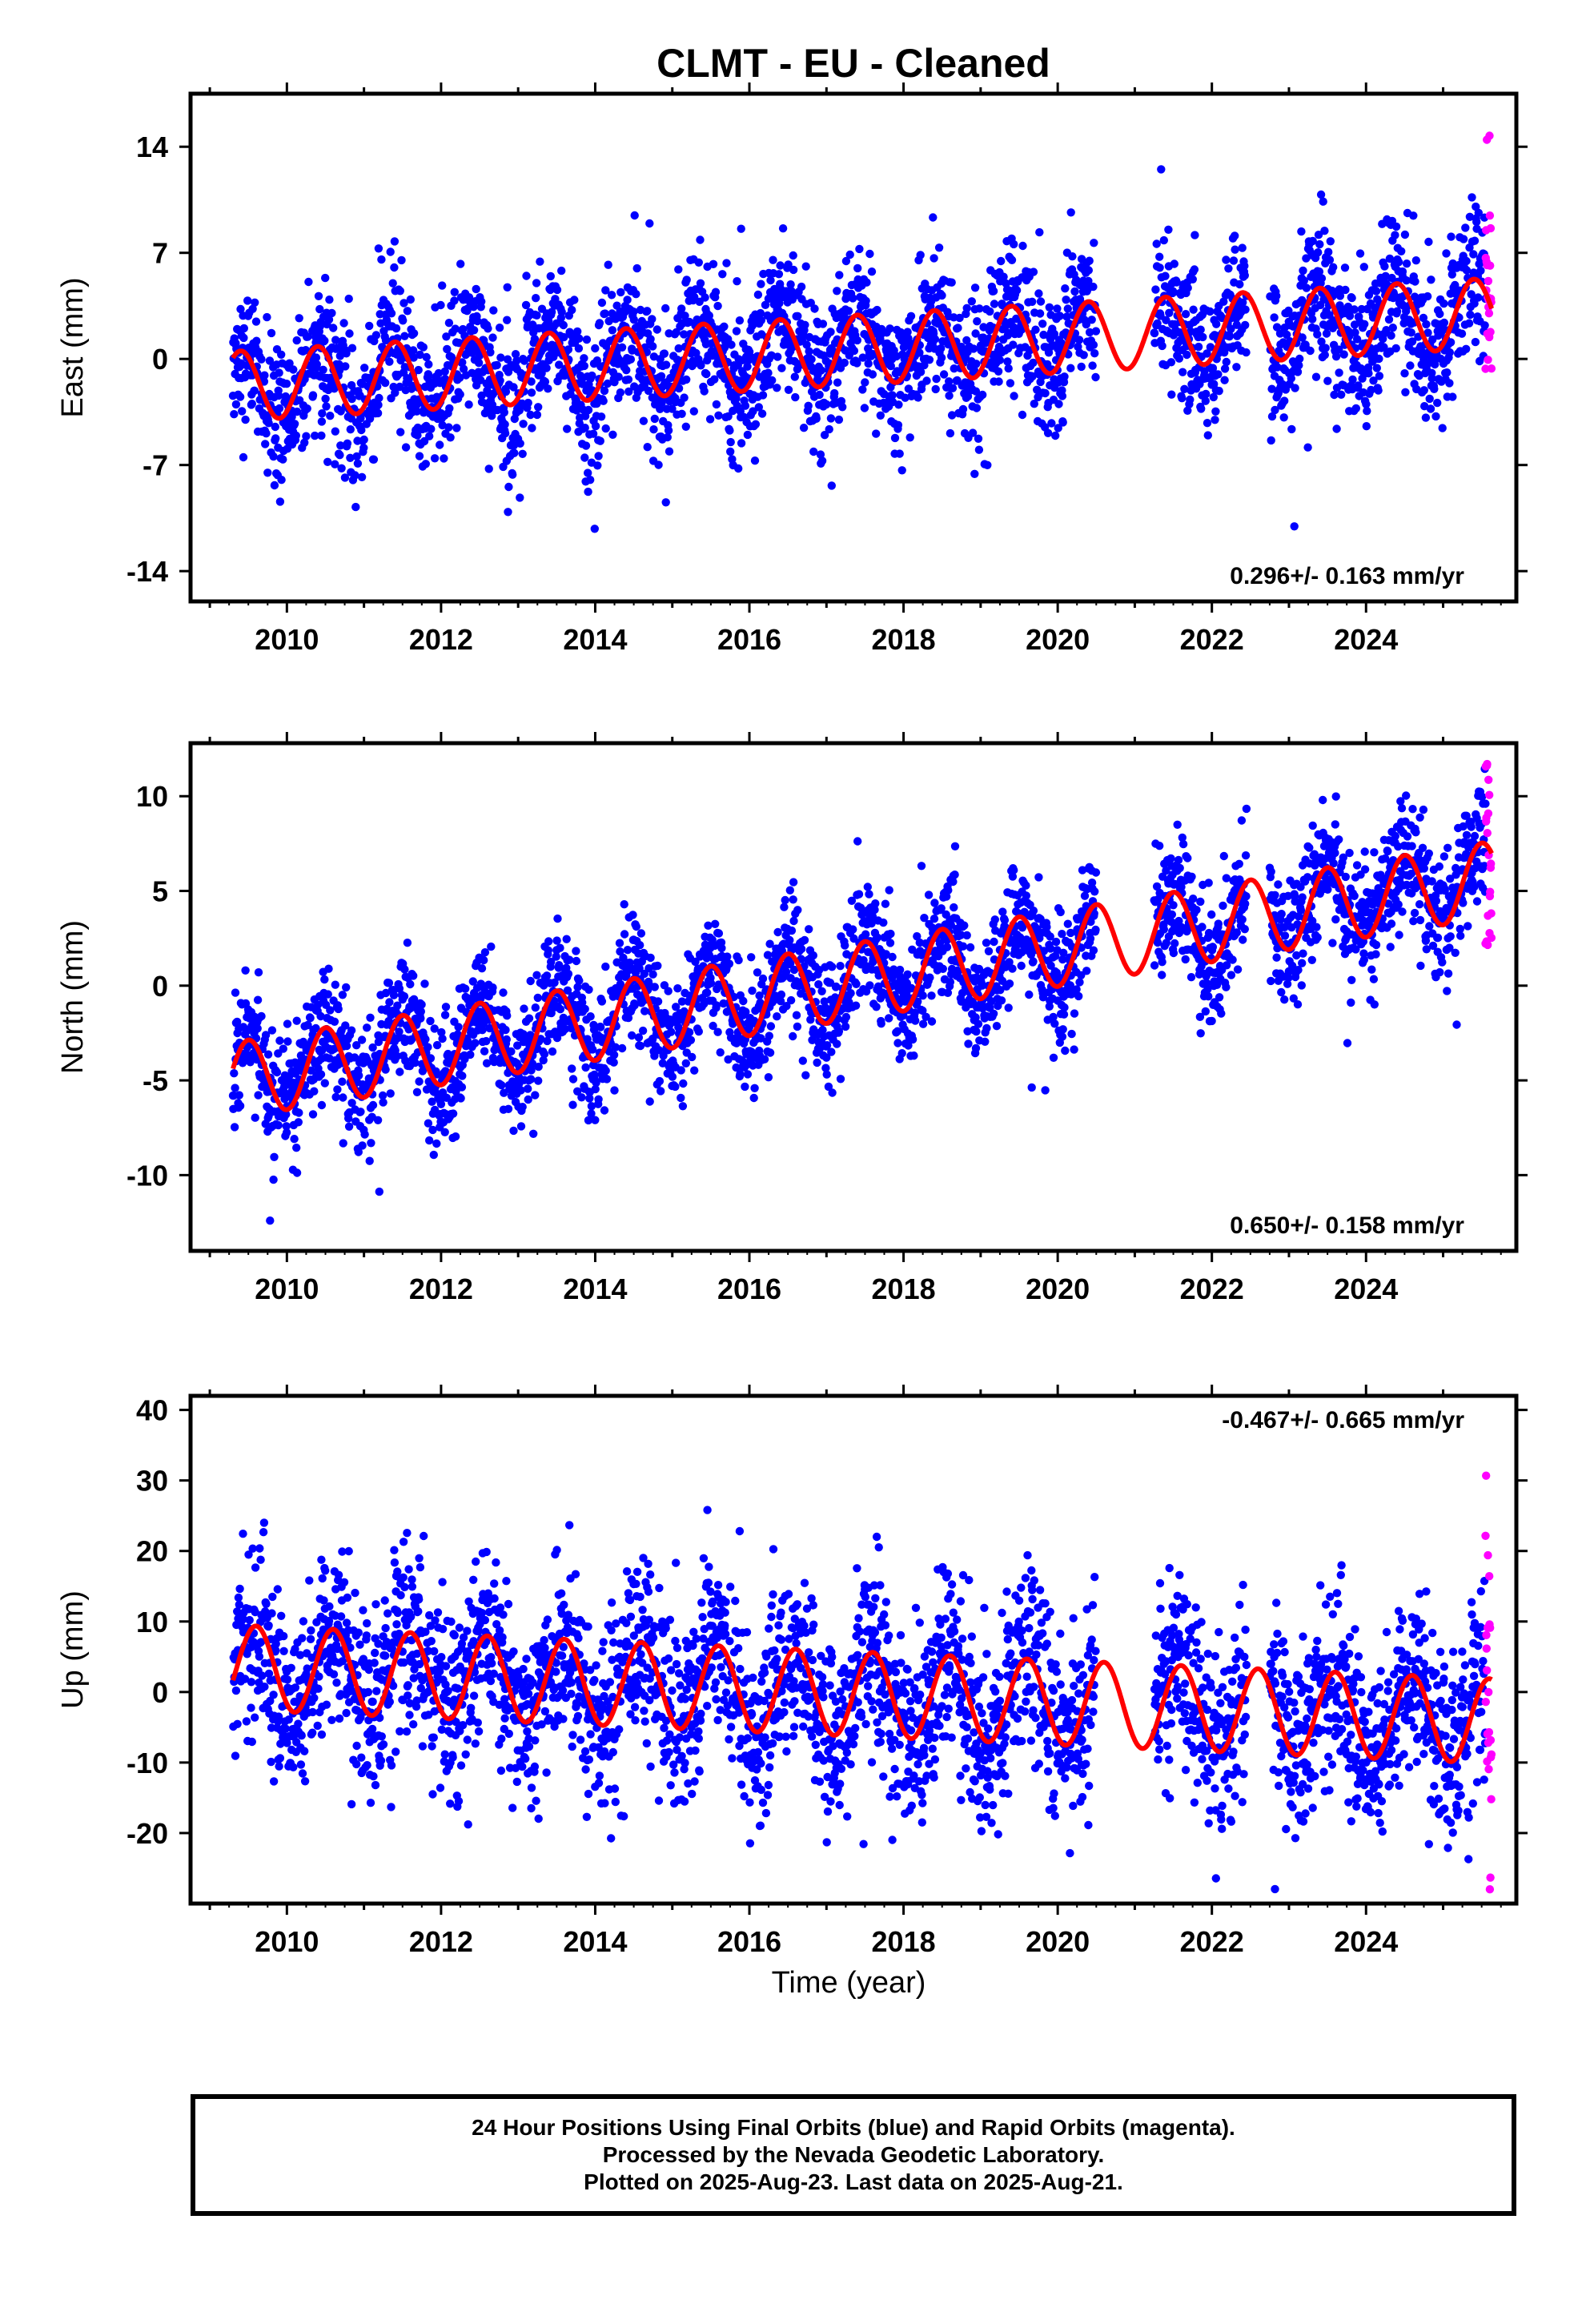 Image resolution: width=1582 pixels, height=2324 pixels. Describe the element at coordinates (441, 639) in the screenshot. I see `x-tick-label: 2012` at that location.